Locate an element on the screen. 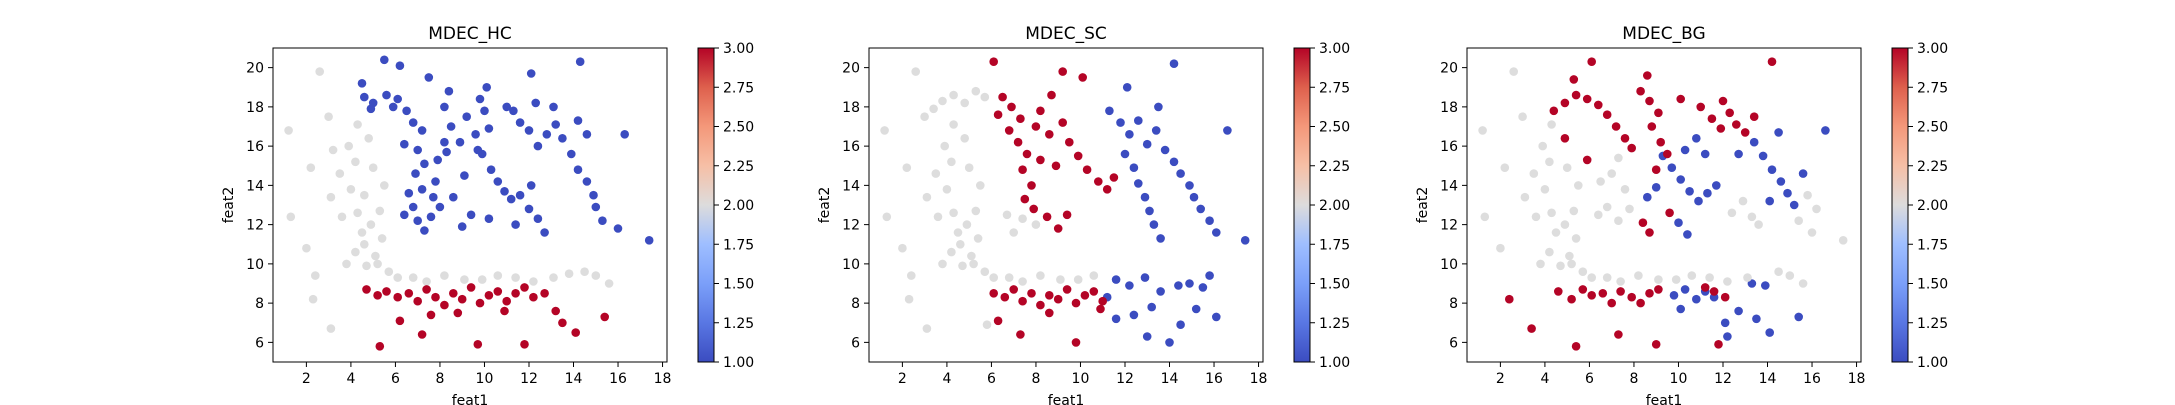 The width and height of the screenshot is (2175, 405). colorbar-tick-label: 2.25 is located at coordinates (738, 167).